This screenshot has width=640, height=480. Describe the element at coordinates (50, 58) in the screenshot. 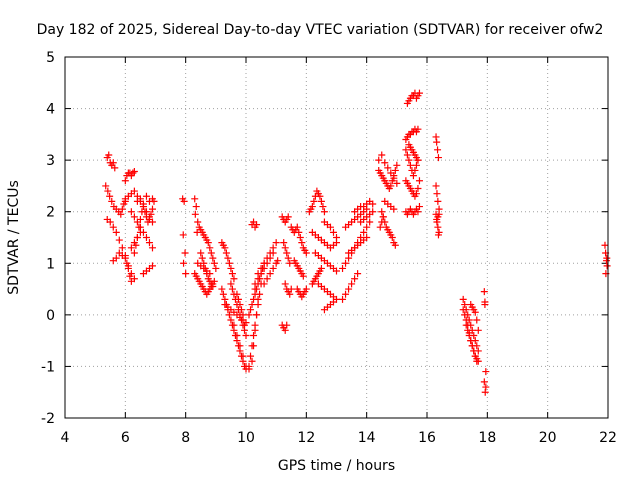

I see `y-tick-label: 5` at that location.